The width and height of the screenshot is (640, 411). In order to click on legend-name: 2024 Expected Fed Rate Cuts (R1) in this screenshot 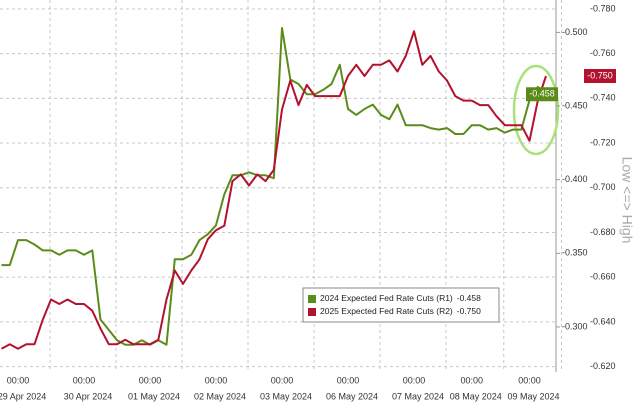, I will do `click(386, 298)`.